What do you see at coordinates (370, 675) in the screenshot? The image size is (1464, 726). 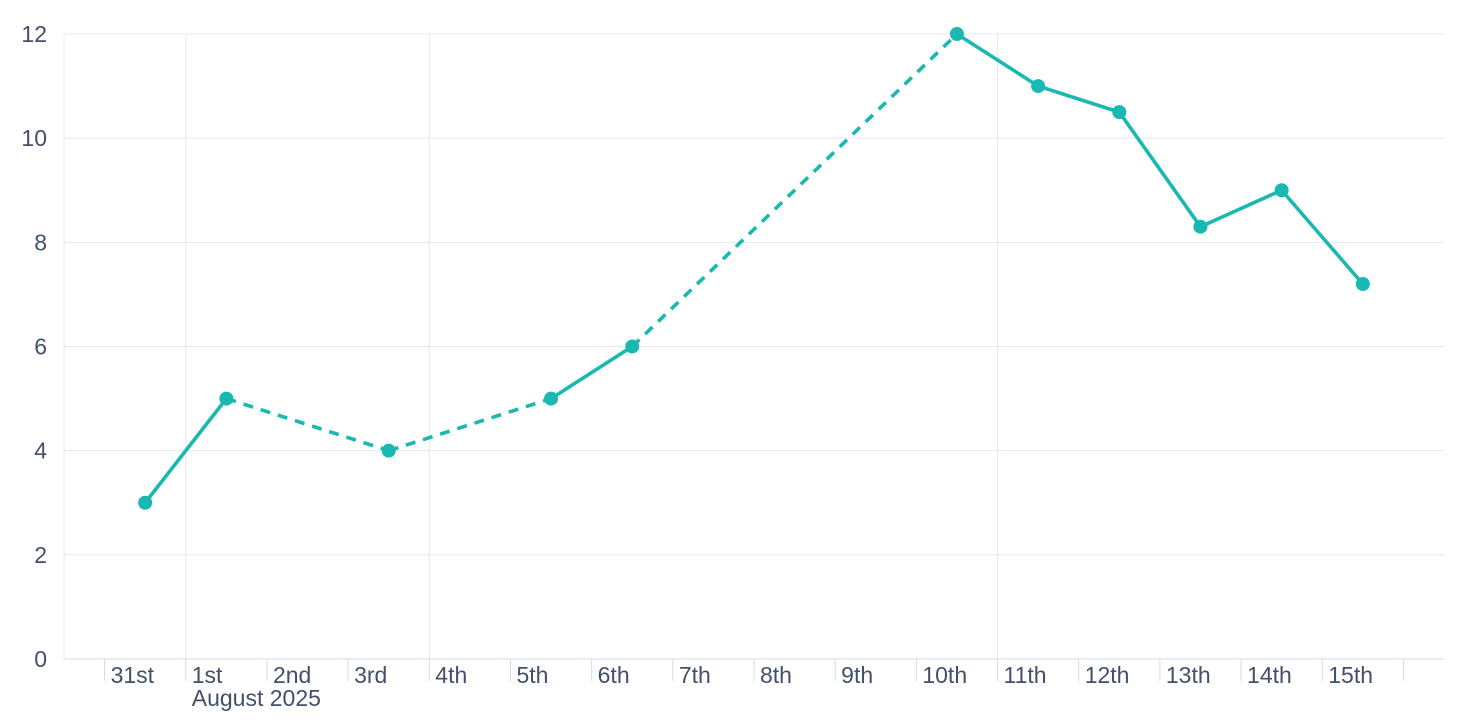 I see `x-tick-label: 3rd` at bounding box center [370, 675].